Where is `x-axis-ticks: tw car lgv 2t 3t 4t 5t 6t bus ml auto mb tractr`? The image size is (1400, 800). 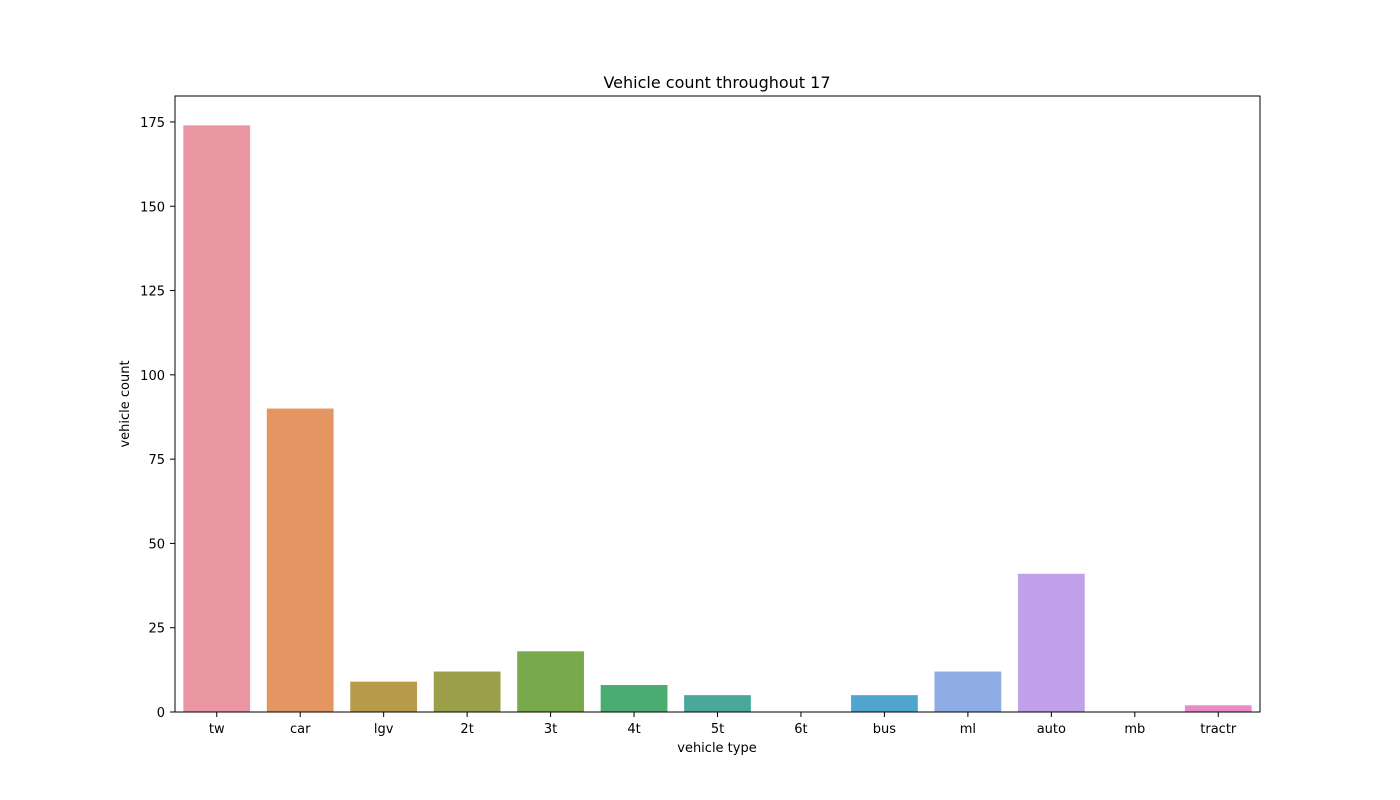
x-axis-ticks: tw car lgv 2t 3t 4t 5t 6t bus ml auto mb tractr is located at coordinates (723, 724).